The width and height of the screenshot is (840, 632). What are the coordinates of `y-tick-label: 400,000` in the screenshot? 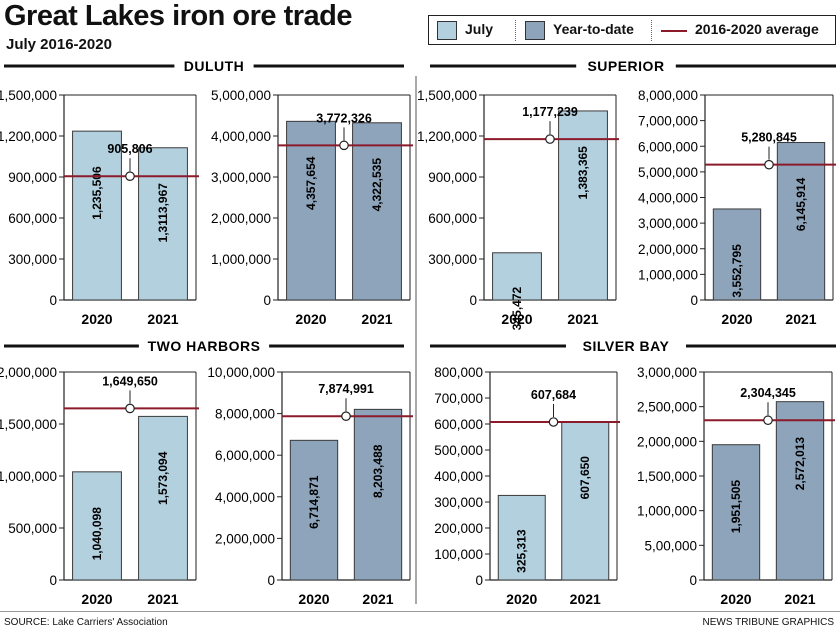 It's located at (458, 476).